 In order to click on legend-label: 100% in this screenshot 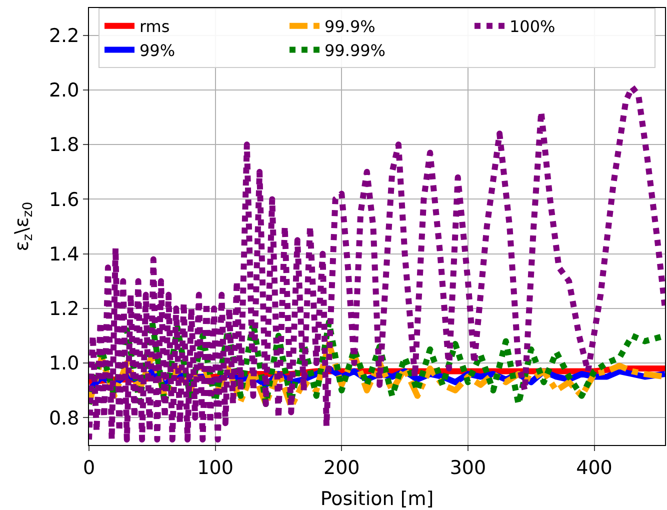, I will do `click(533, 26)`.